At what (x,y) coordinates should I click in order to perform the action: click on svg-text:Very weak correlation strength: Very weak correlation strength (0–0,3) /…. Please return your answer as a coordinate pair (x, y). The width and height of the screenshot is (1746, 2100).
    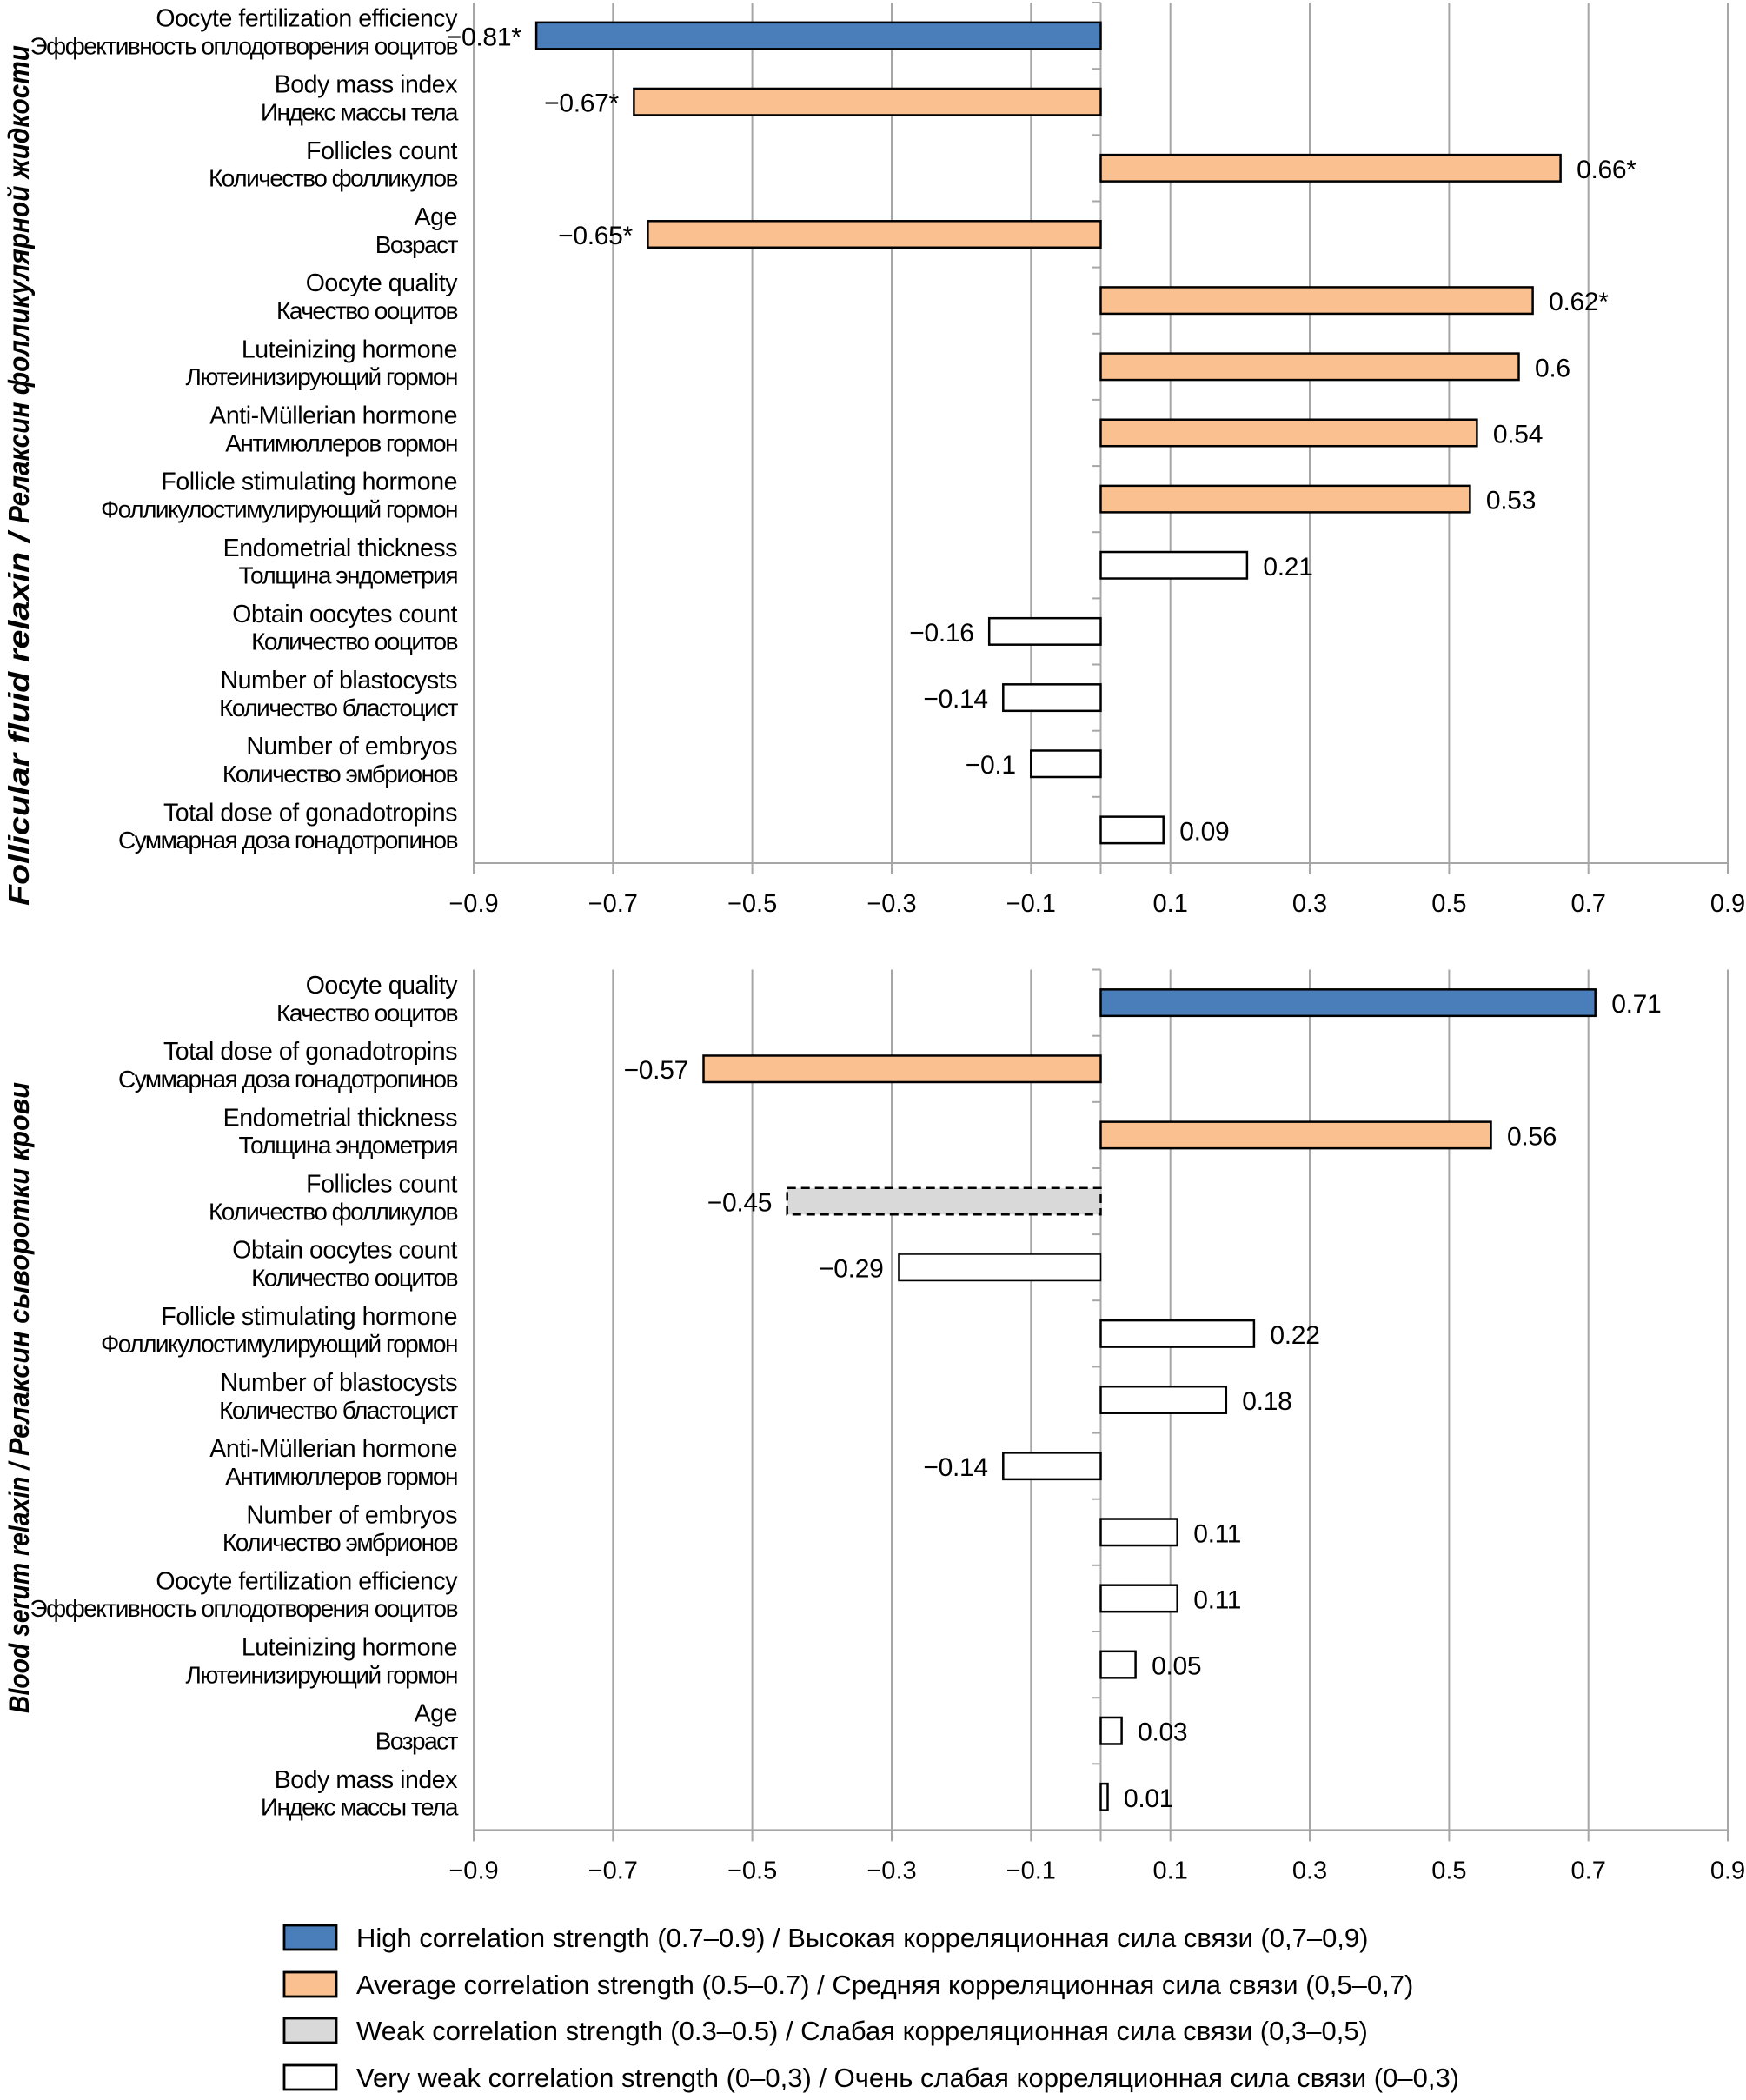
    Looking at the image, I should click on (907, 2078).